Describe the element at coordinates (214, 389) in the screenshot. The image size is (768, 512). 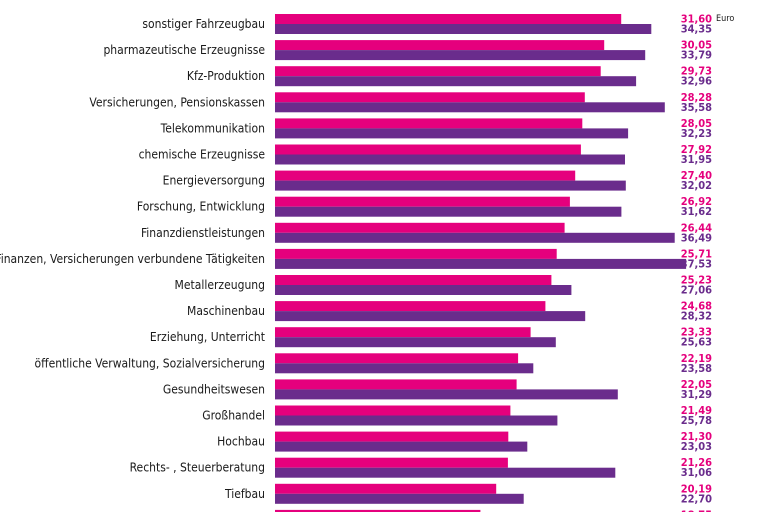
I see `category-label: Gesundheitswesen` at that location.